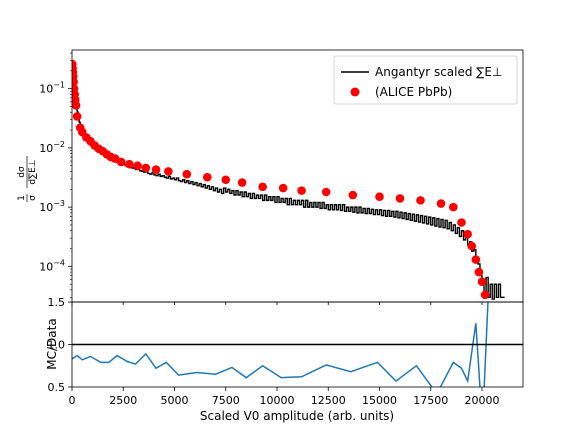 Image resolution: width=581 pixels, height=439 pixels. I want to click on main-y-label: 1 σ dσ d∑E⊥, so click(27, 179).